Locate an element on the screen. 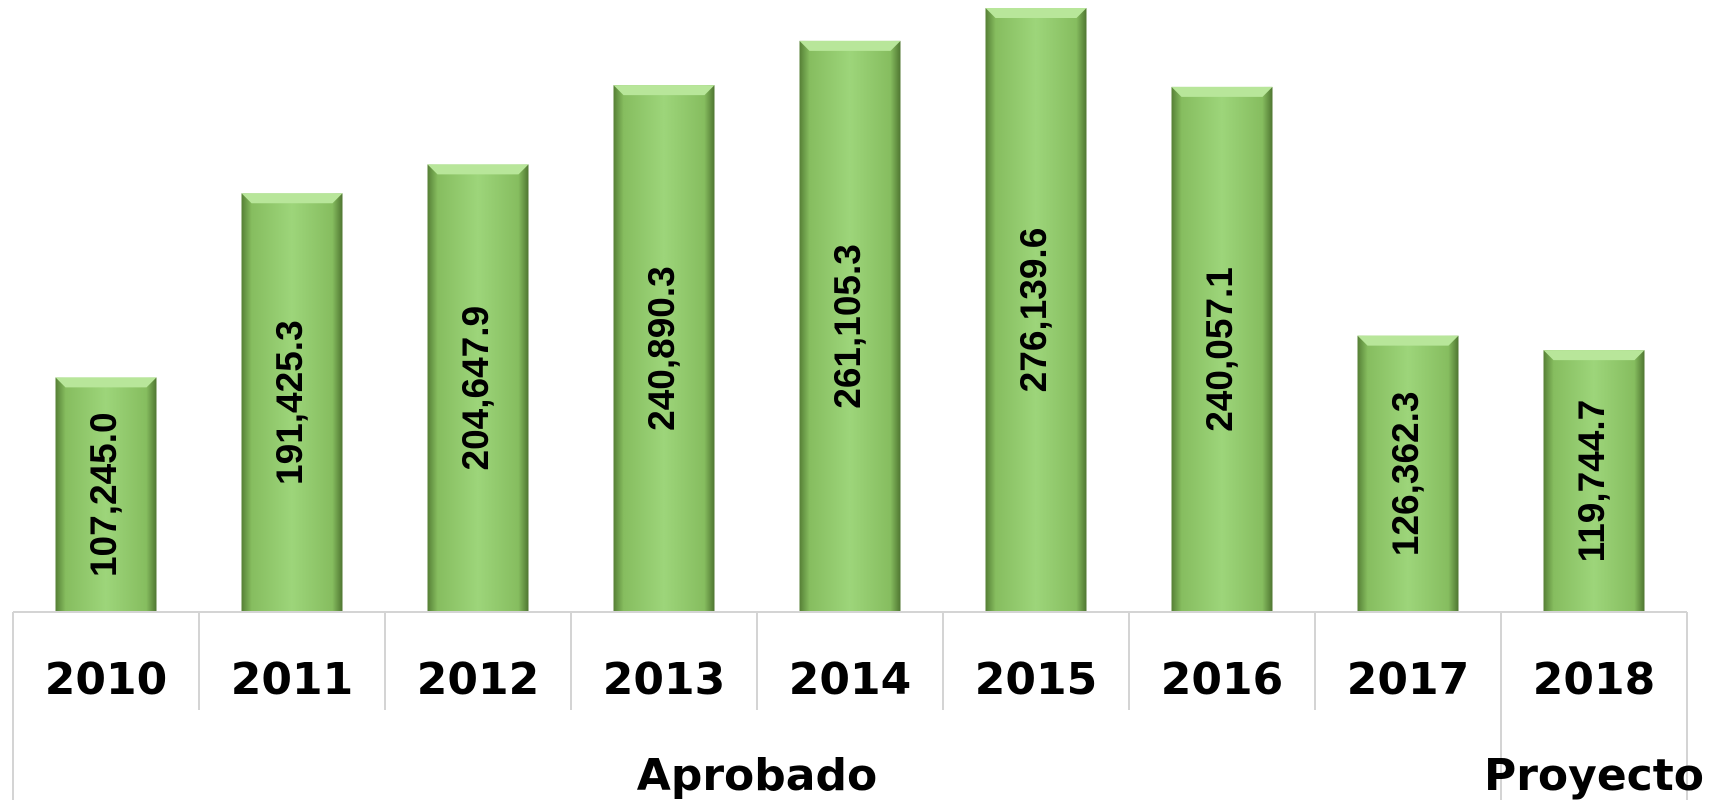 This screenshot has width=1721, height=800. value-label: 119,744.7 is located at coordinates (1591, 481).